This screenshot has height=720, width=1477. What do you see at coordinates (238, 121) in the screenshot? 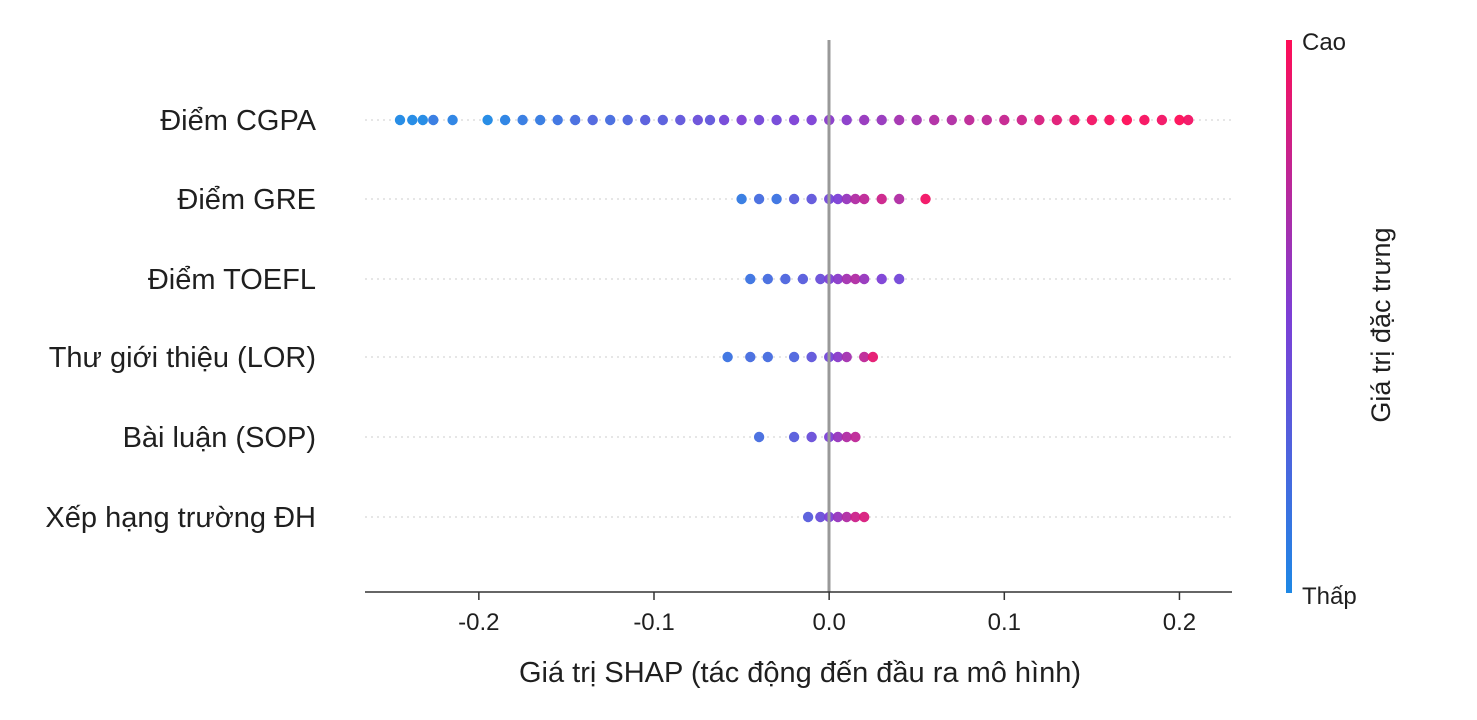
I see `feature-label: Điểm CGPA` at bounding box center [238, 121].